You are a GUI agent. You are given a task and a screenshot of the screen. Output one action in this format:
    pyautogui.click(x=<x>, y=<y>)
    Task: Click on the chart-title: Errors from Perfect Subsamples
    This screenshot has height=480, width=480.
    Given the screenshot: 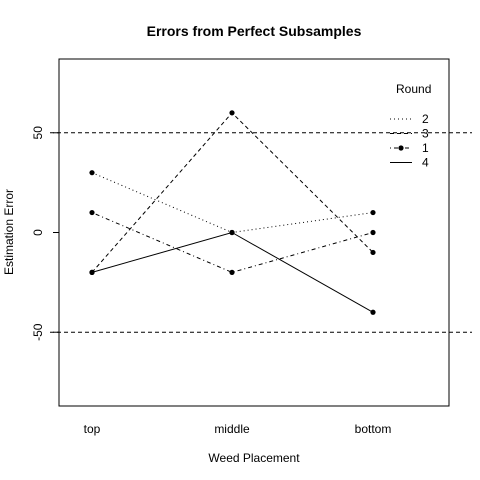 What is the action you would take?
    pyautogui.click(x=254, y=31)
    